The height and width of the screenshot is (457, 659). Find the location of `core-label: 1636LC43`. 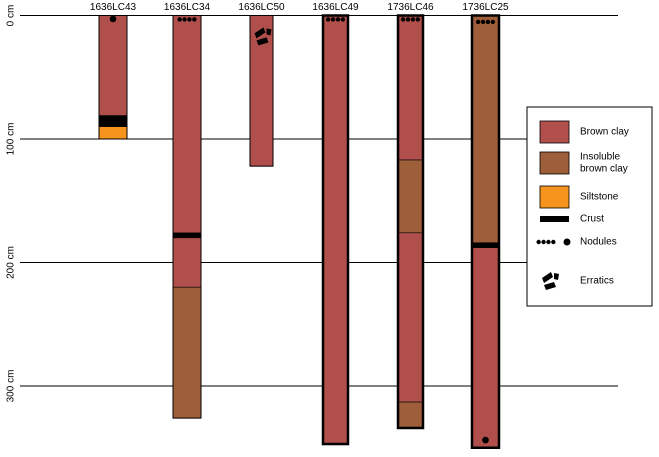

core-label: 1636LC43 is located at coordinates (113, 7).